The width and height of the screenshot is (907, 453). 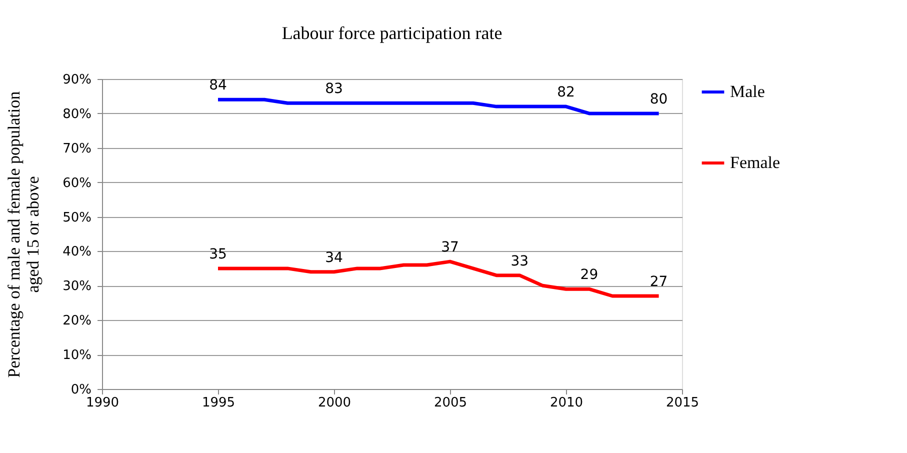 I want to click on y-tick-label: 90%, so click(x=77, y=80).